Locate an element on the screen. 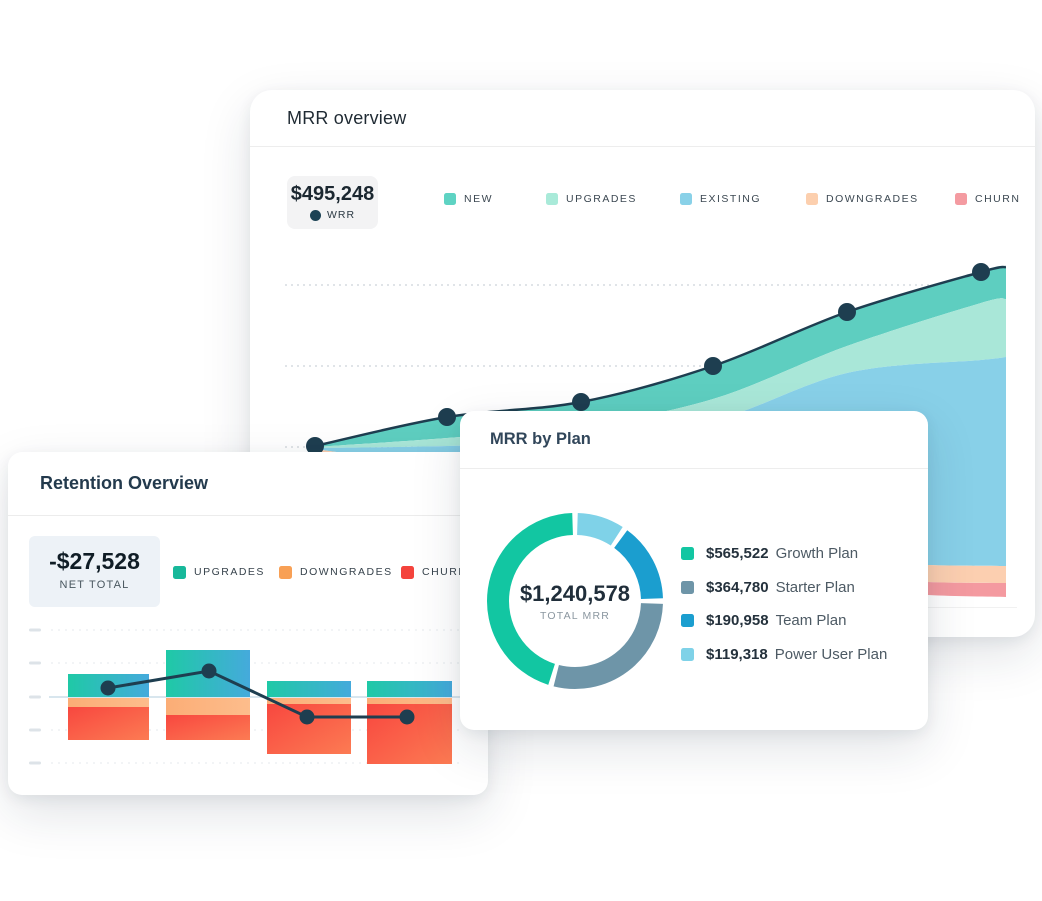 The width and height of the screenshot is (1042, 901). plan-swatch-poweruser is located at coordinates (687, 654).